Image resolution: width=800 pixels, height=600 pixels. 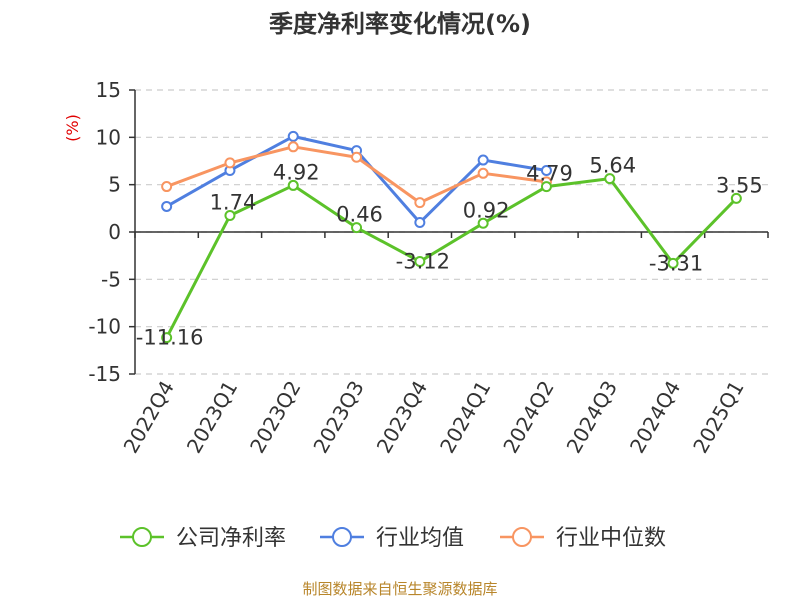 What do you see at coordinates (114, 232) in the screenshot?
I see `y-tick-label: 0` at bounding box center [114, 232].